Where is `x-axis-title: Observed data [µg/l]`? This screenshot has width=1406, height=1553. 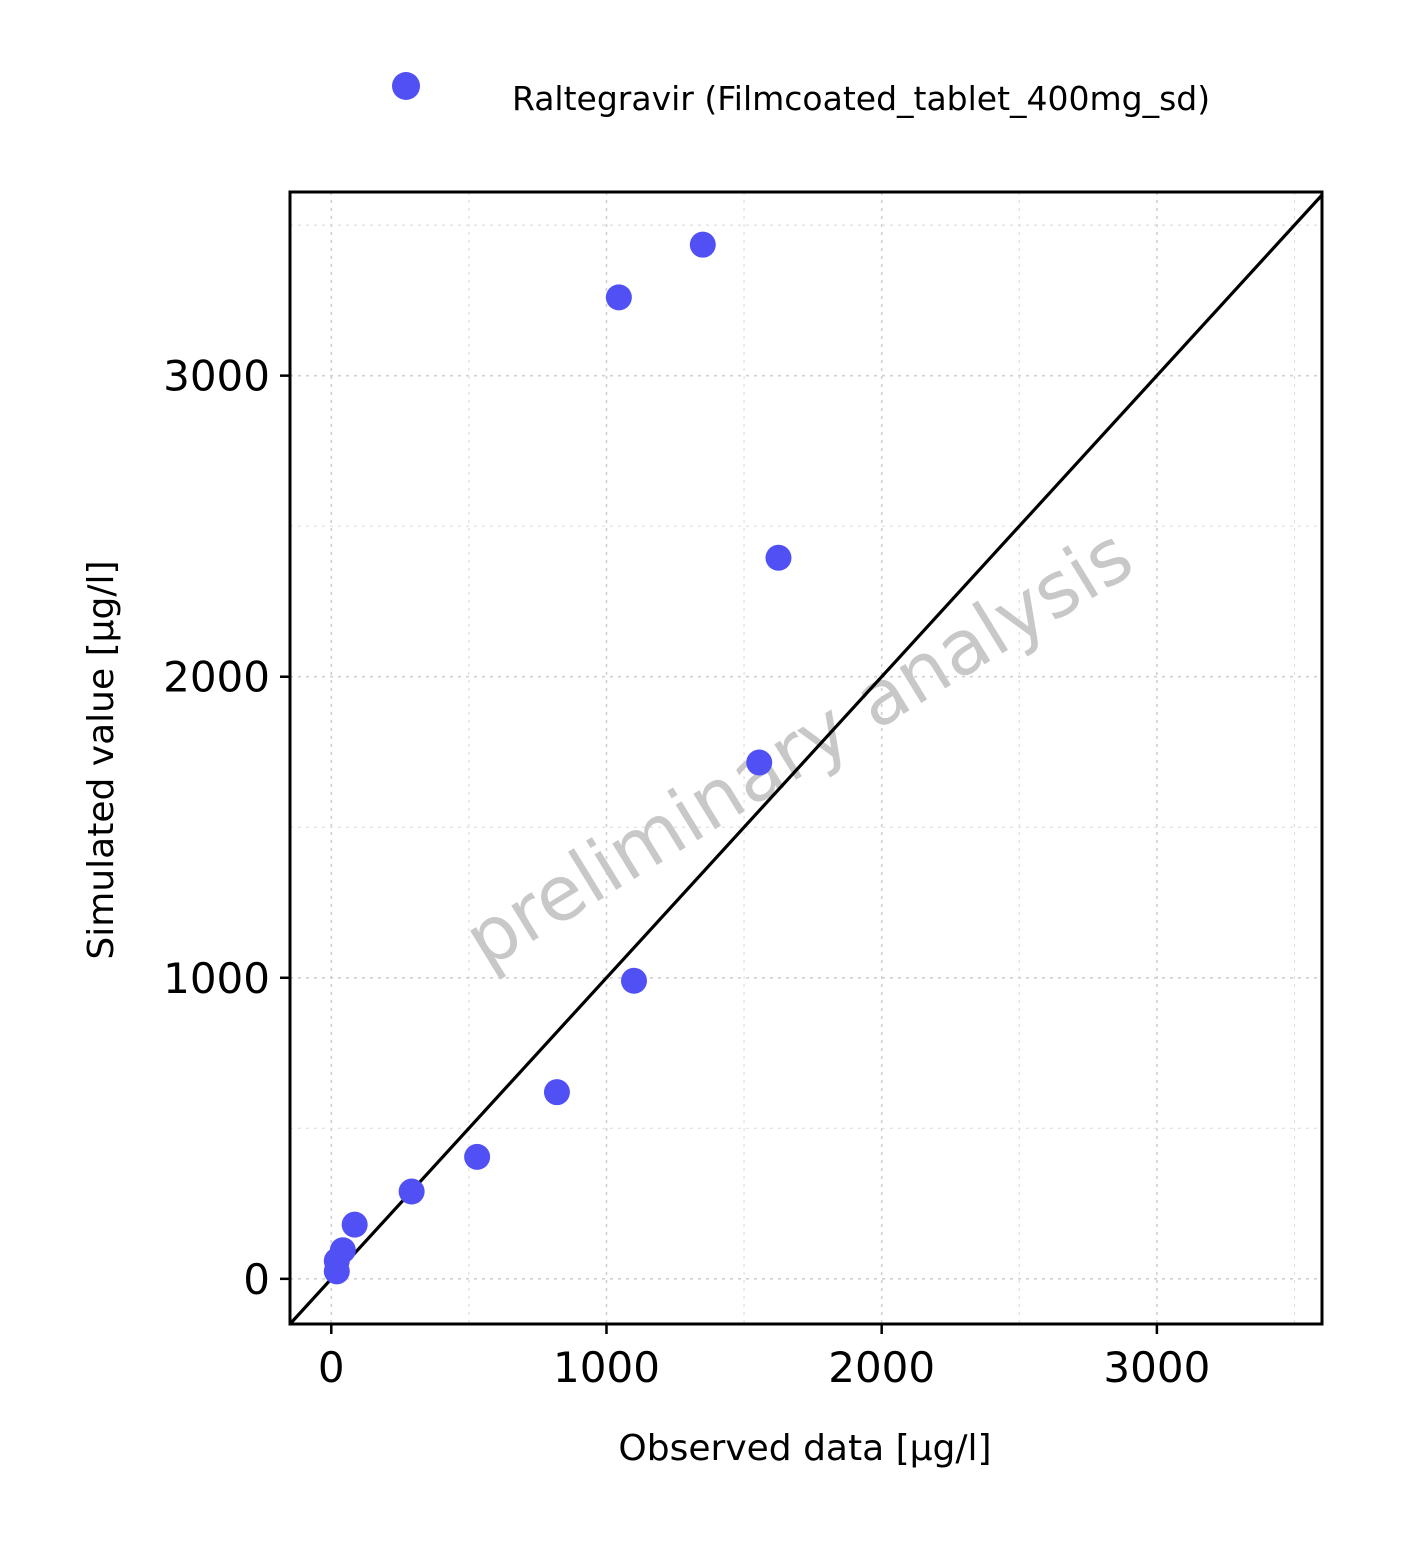
x-axis-title: Observed data [µg/l] is located at coordinates (804, 1448).